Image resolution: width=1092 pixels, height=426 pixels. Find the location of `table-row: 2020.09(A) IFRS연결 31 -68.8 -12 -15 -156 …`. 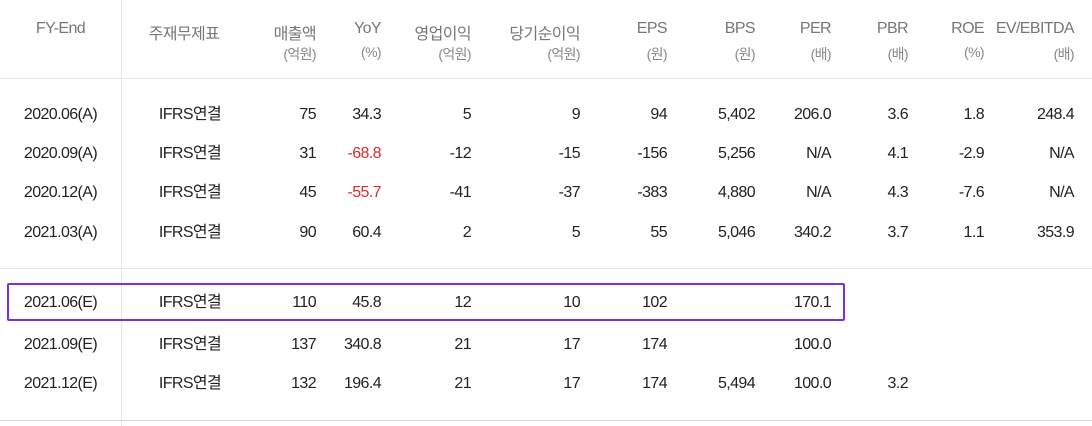

table-row: 2020.09(A) IFRS연결 31 -68.8 -12 -15 -156 … is located at coordinates (546, 154).